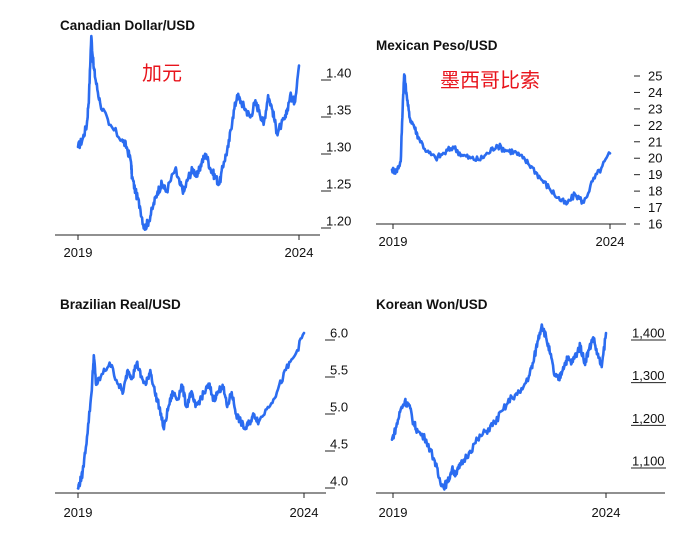  Describe the element at coordinates (648, 461) in the screenshot. I see `y-tick-label: 1,100` at that location.